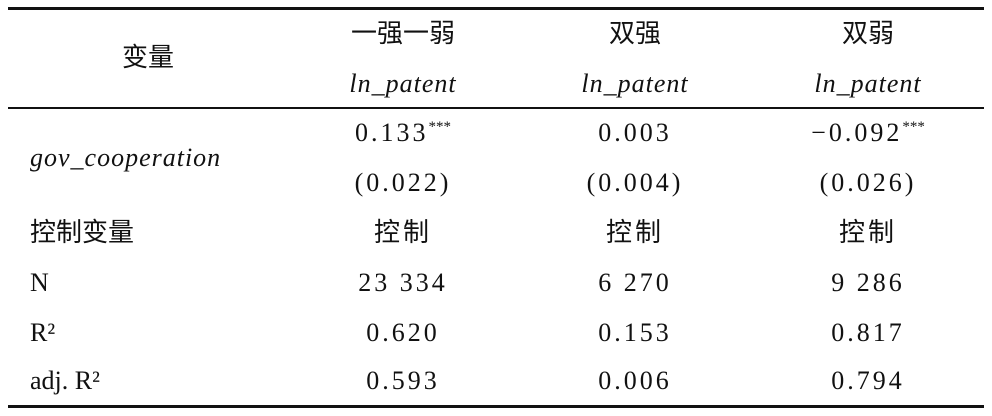 This screenshot has height=416, width=992. What do you see at coordinates (496, 8) in the screenshot?
I see `top-rule` at bounding box center [496, 8].